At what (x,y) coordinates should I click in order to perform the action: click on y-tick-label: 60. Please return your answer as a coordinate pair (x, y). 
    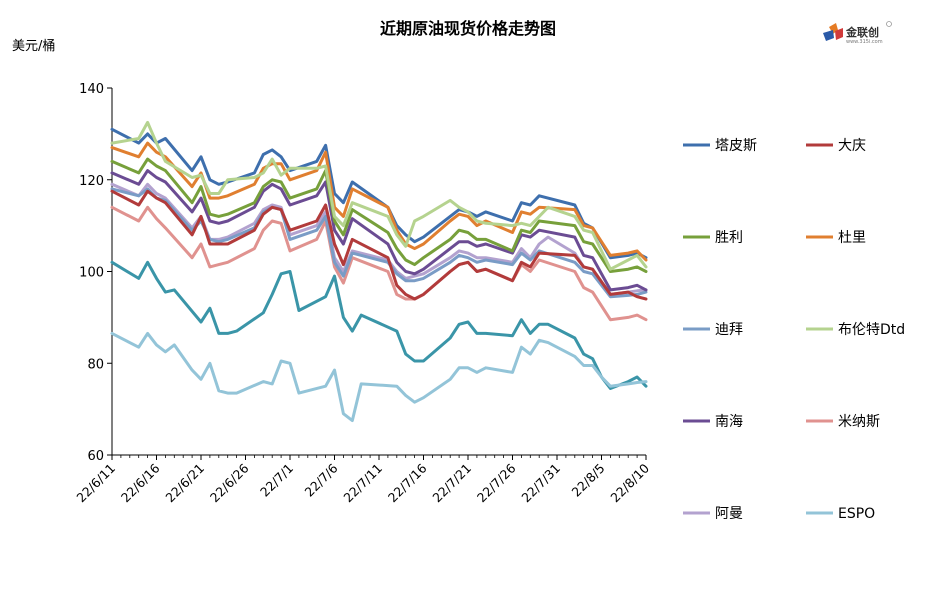
    Looking at the image, I should click on (95, 456).